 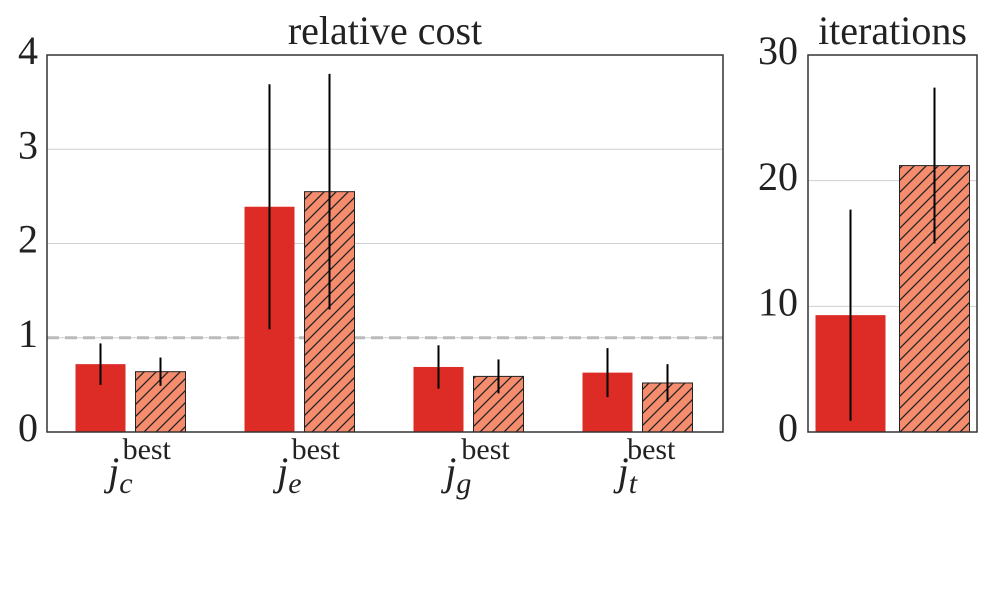 I want to click on x-tick-label: jebest, so click(x=306, y=466).